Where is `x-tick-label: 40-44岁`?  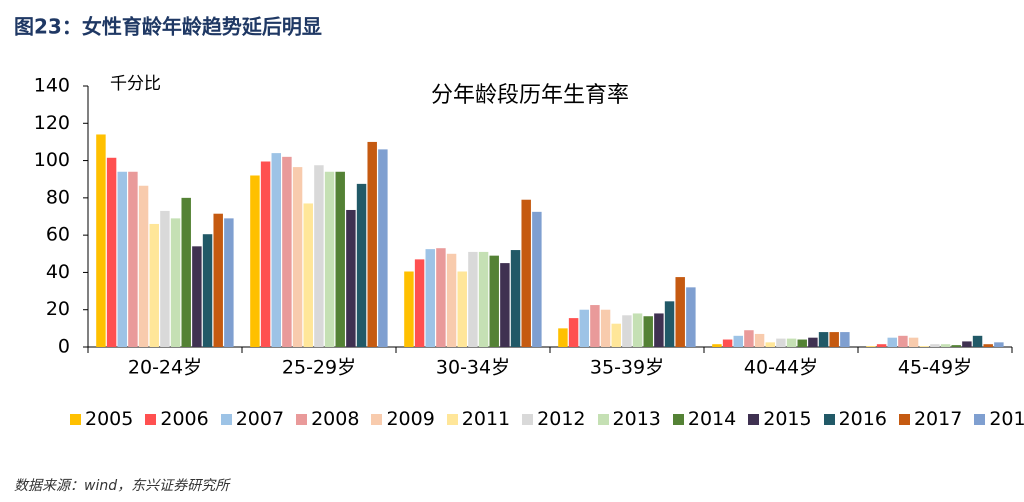
x-tick-label: 40-44岁 is located at coordinates (781, 368).